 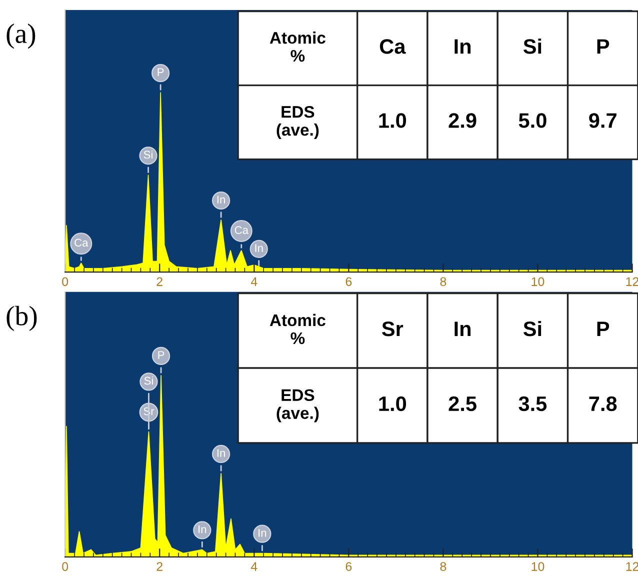 What do you see at coordinates (393, 46) in the screenshot?
I see `text: Ca` at bounding box center [393, 46].